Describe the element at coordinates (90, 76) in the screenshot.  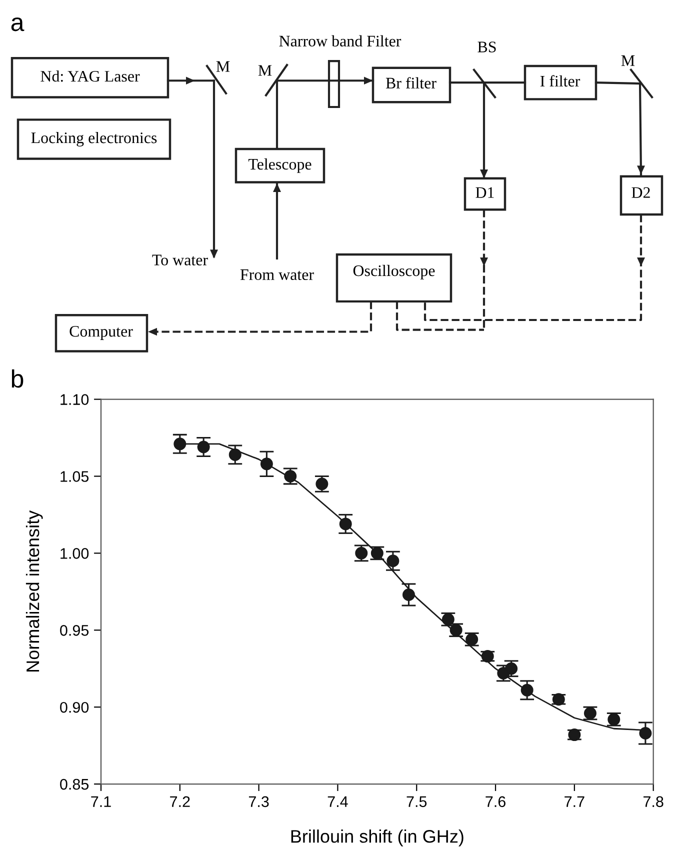
I see `text: Nd: YAG Laser` at that location.